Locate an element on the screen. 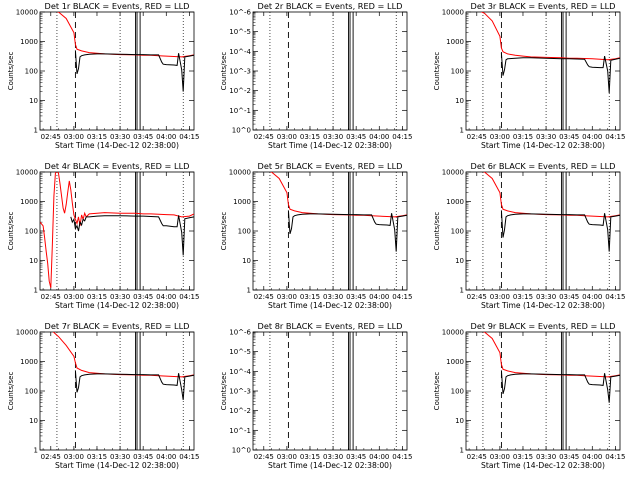  panel-title: Det 4r BLACK = Events, RED = LLD is located at coordinates (117, 166).